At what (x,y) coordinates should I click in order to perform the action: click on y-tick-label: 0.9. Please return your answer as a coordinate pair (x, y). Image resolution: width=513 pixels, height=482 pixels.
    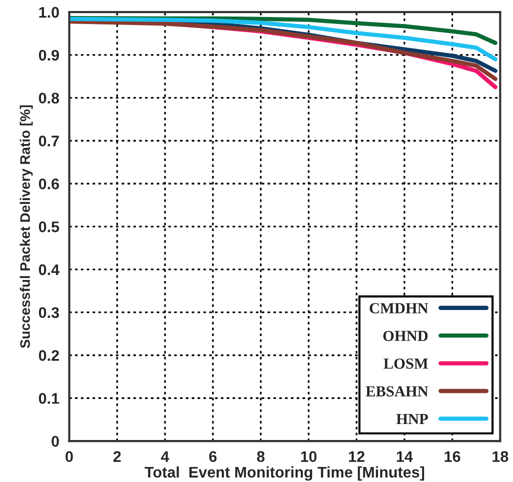
    Looking at the image, I should click on (48, 55).